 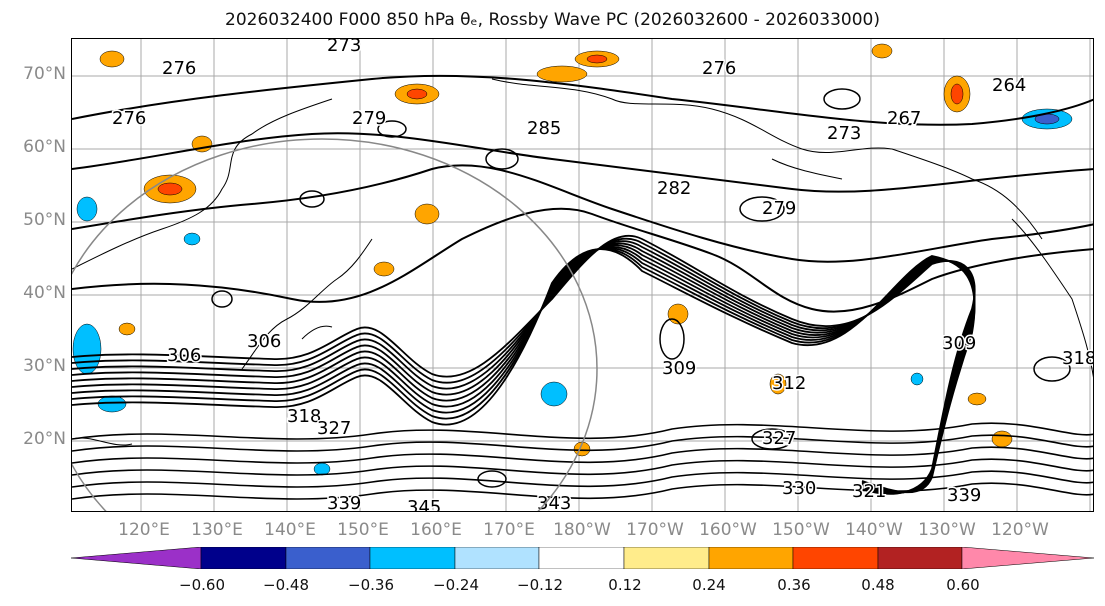 I want to click on contour-label: 339, so click(x=964, y=495).